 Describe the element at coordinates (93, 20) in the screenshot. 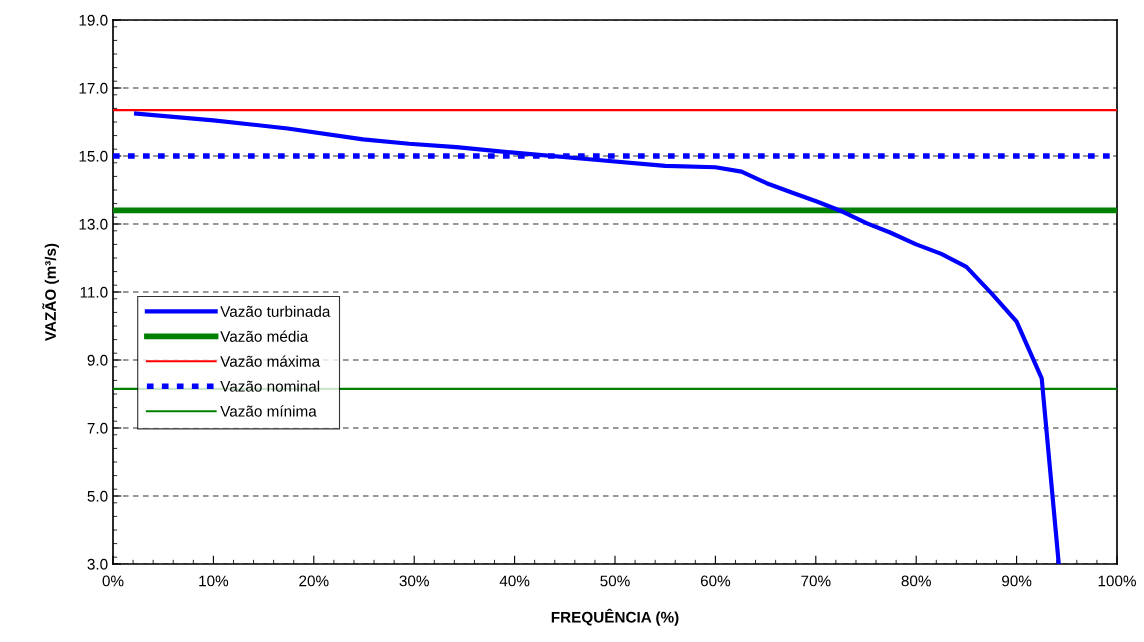

I see `y-tick-label: 19.0` at that location.